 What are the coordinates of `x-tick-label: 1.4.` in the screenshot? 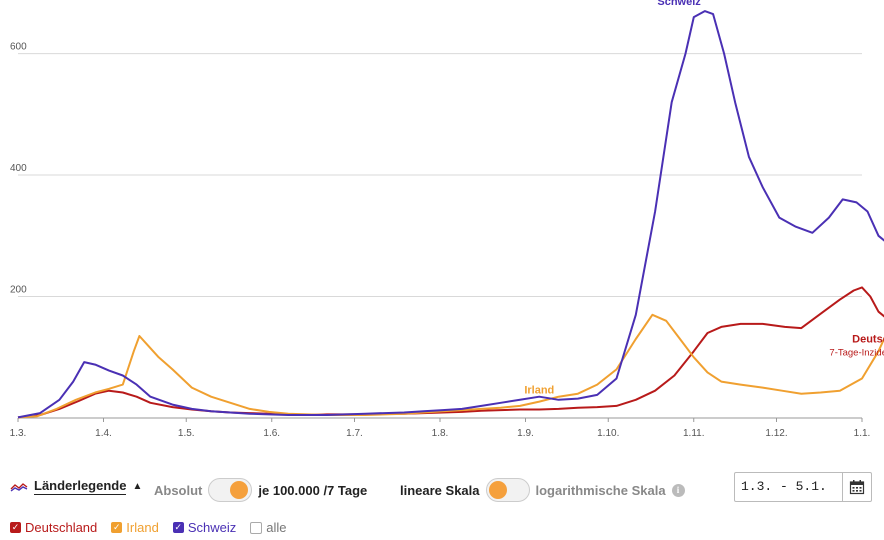 It's located at (103, 433).